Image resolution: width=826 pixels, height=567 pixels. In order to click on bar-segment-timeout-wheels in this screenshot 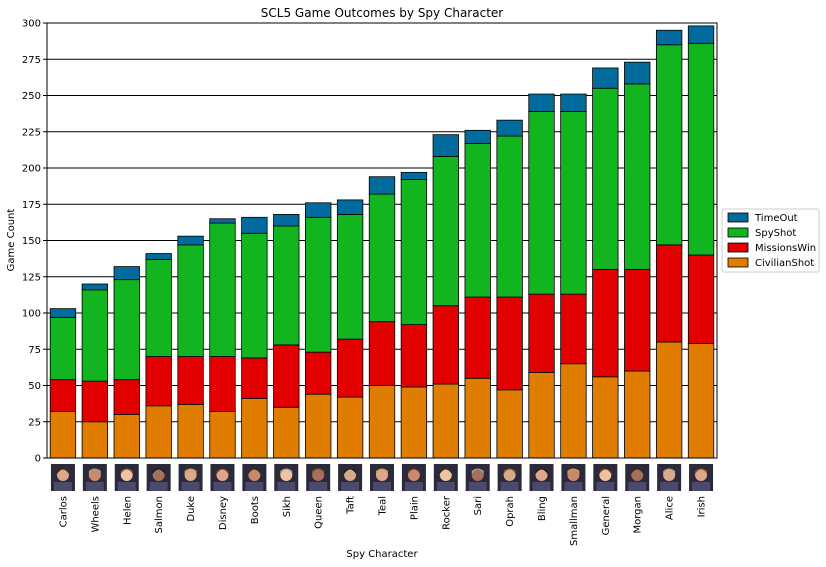, I will do `click(95, 287)`.